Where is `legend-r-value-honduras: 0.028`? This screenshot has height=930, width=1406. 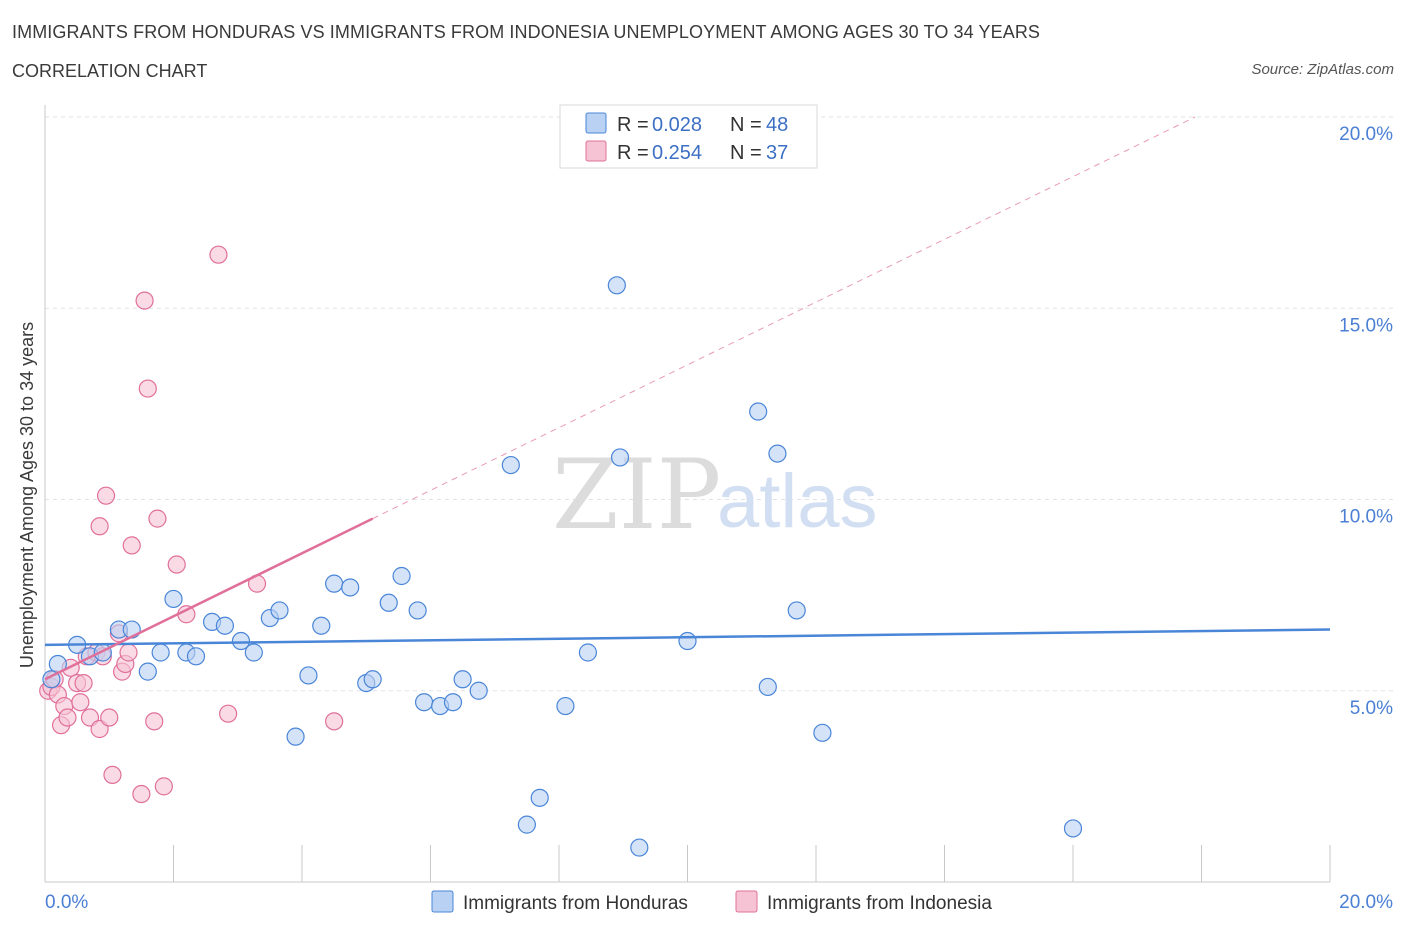 legend-r-value-honduras: 0.028 is located at coordinates (677, 125).